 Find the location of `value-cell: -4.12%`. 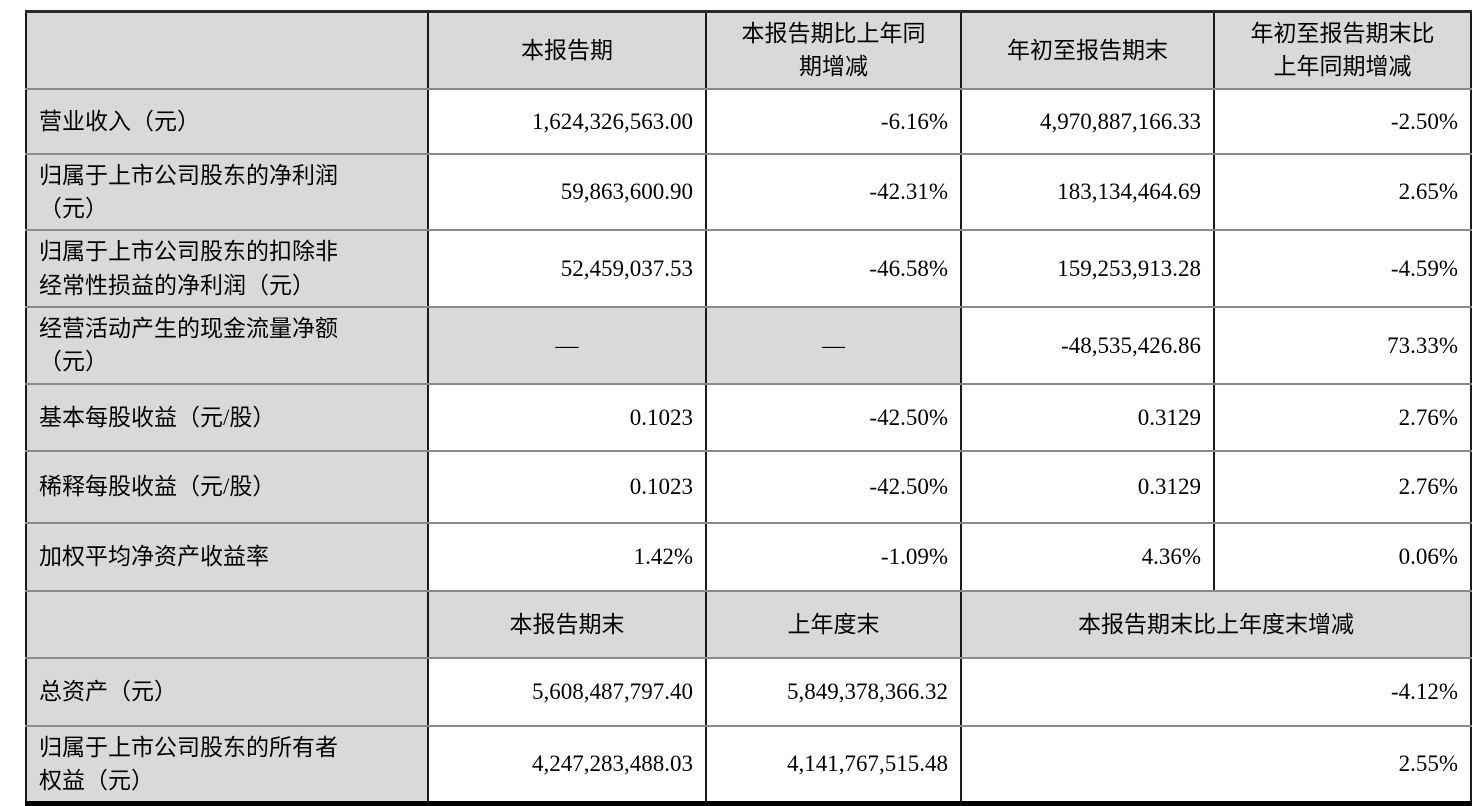

value-cell: -4.12% is located at coordinates (1216, 691).